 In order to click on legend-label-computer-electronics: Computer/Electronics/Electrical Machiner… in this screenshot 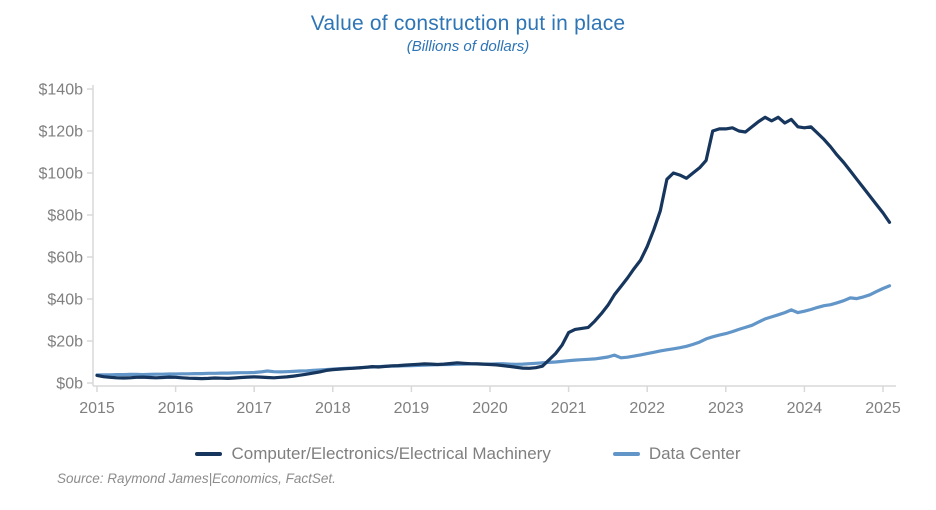, I will do `click(391, 453)`.